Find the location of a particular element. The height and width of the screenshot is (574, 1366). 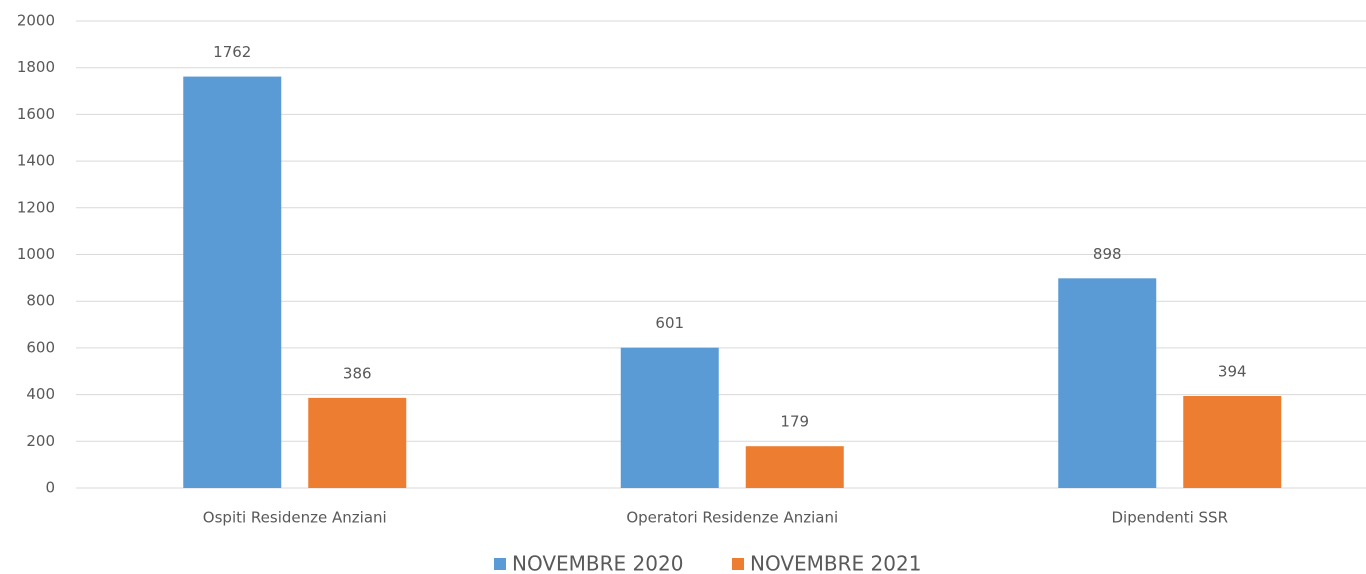

data-label: 179 is located at coordinates (794, 422).